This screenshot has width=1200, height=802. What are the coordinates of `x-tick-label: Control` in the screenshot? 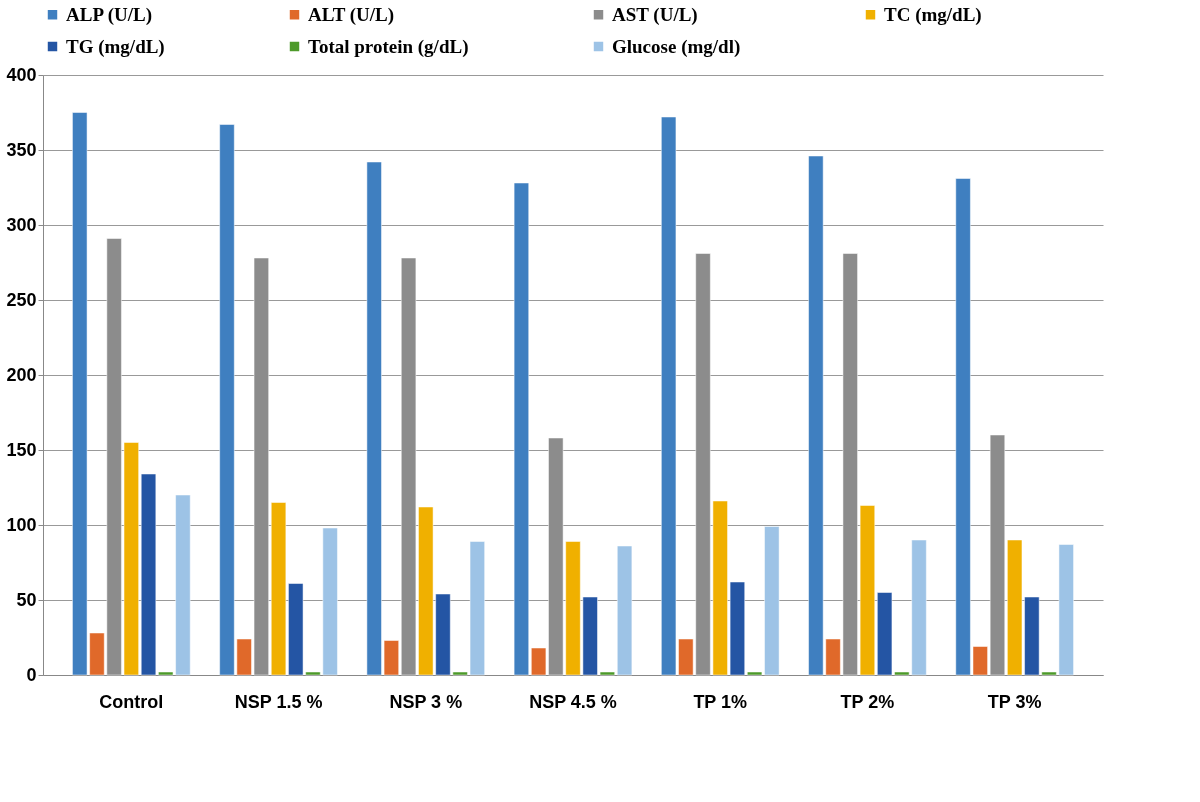 It's located at (131, 701).